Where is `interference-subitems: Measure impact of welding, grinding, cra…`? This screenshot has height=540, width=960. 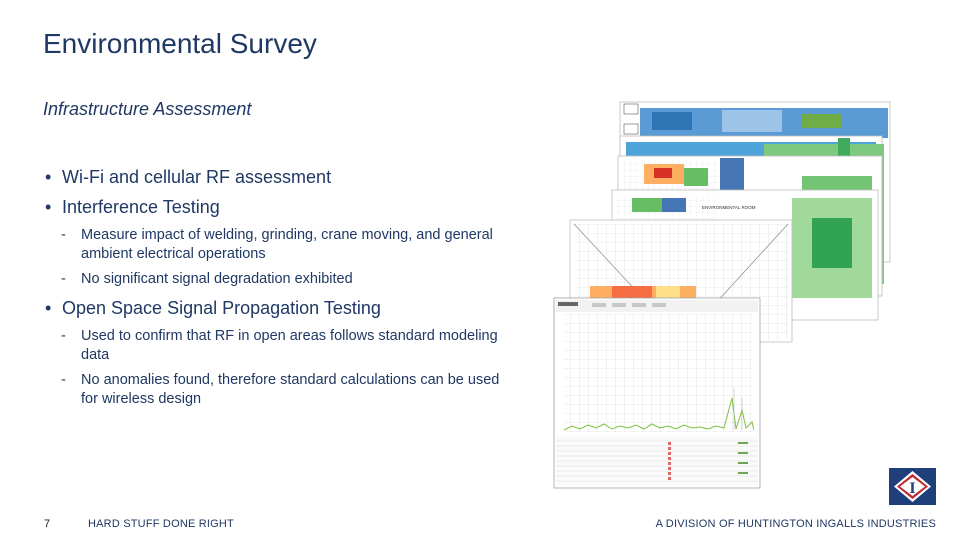 interference-subitems: Measure impact of welding, grinding, cra… is located at coordinates (273, 257).